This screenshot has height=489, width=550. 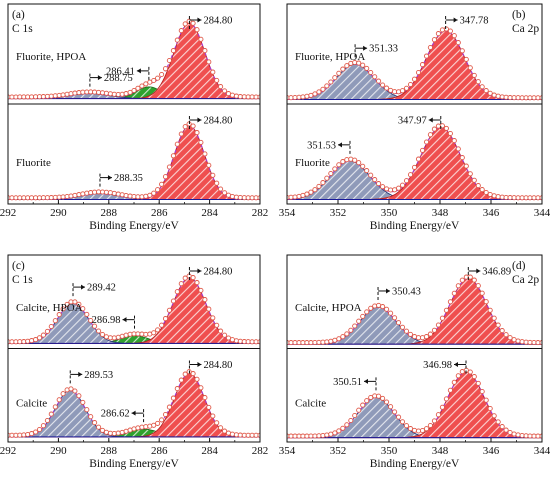 I want to click on x-axis-label: Binding Energy/eV, so click(x=415, y=226).